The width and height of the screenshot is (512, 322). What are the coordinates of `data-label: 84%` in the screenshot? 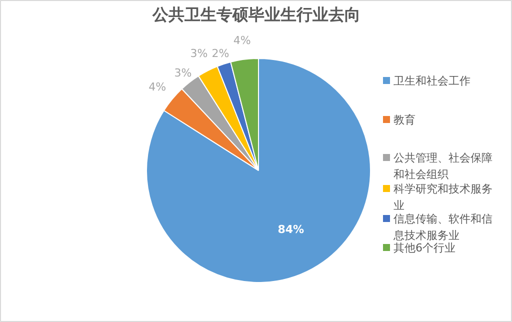 It's located at (291, 229).